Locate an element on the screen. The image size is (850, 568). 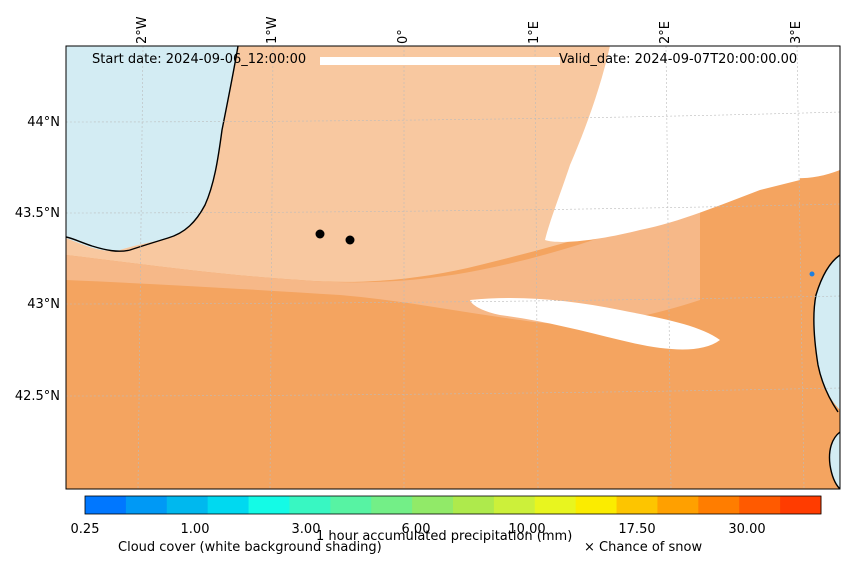
colorbar-tick: 10.00 is located at coordinates (527, 529).